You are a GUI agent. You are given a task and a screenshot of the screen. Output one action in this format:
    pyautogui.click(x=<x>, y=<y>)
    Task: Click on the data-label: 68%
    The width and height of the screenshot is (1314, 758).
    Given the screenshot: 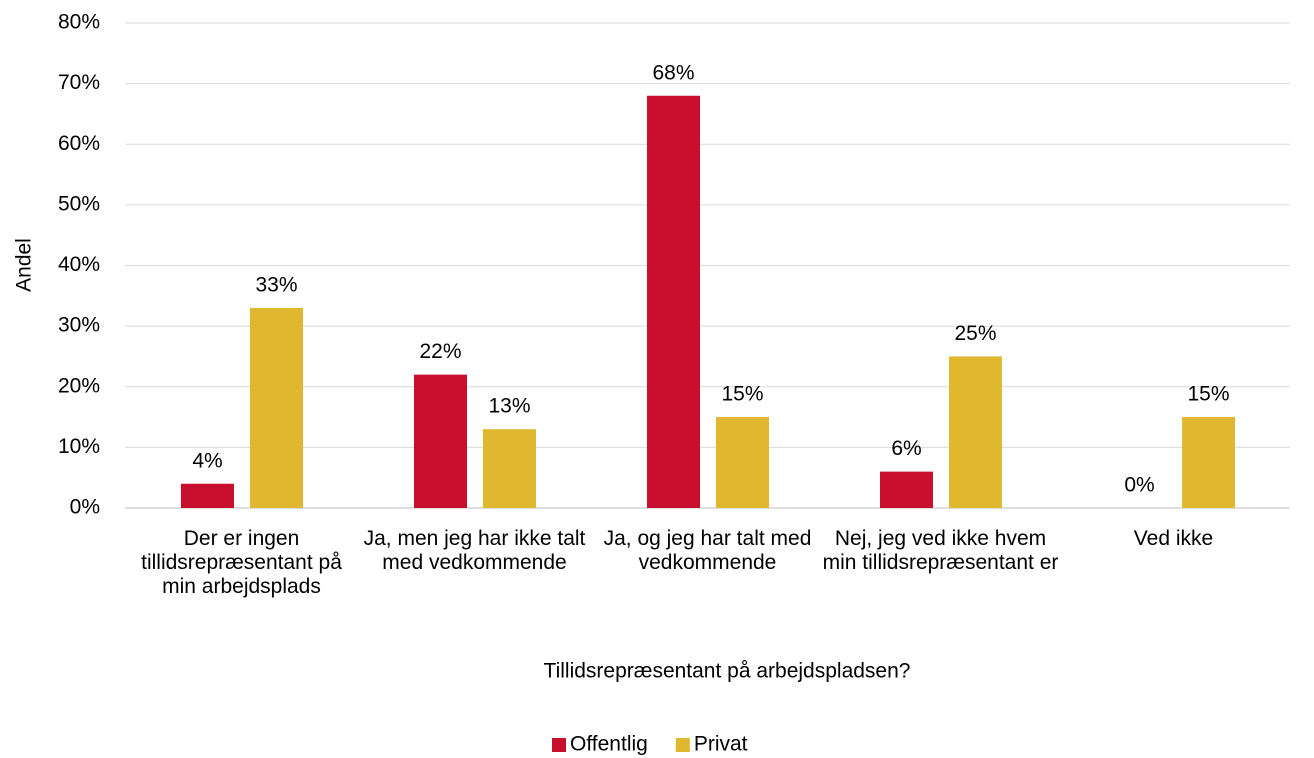 What is the action you would take?
    pyautogui.click(x=673, y=72)
    